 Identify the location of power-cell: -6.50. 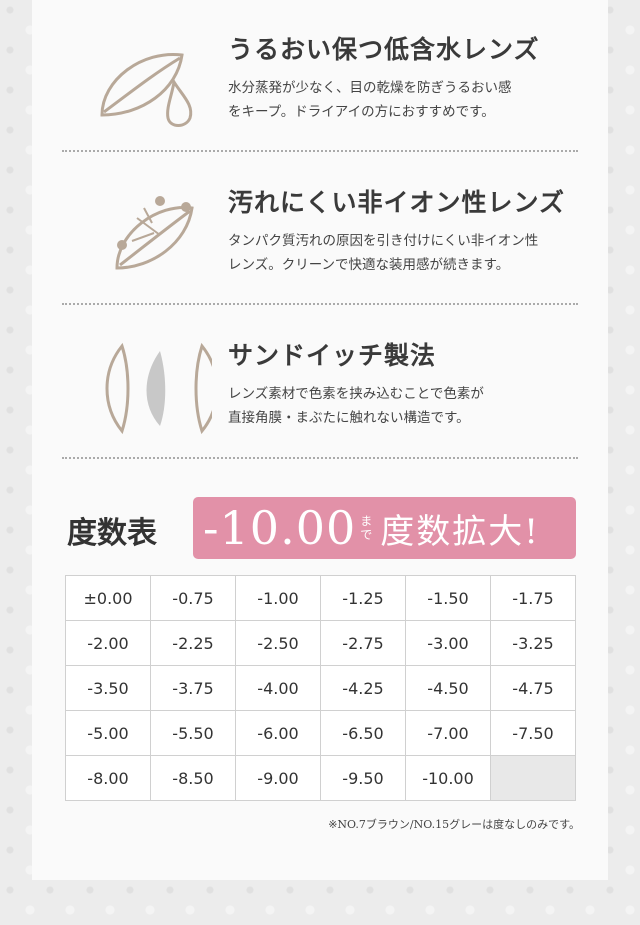
(363, 733).